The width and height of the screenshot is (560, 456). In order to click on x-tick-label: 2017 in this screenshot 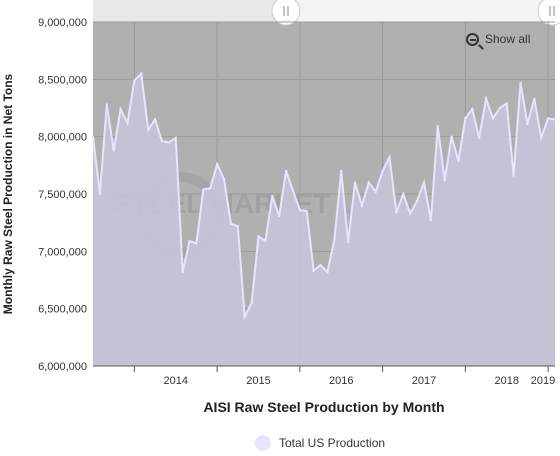, I will do `click(424, 381)`.